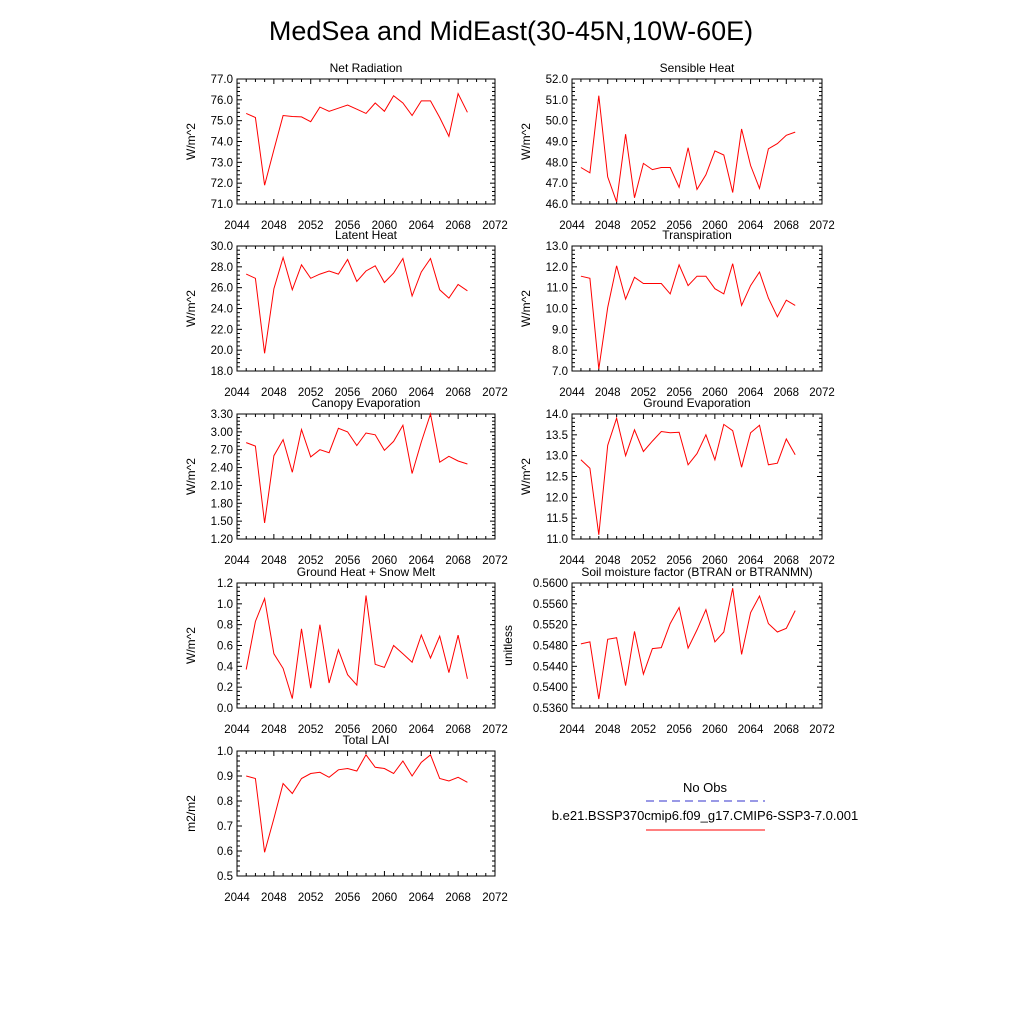  What do you see at coordinates (557, 415) in the screenshot?
I see `y-tick-label: 14.0` at bounding box center [557, 415].